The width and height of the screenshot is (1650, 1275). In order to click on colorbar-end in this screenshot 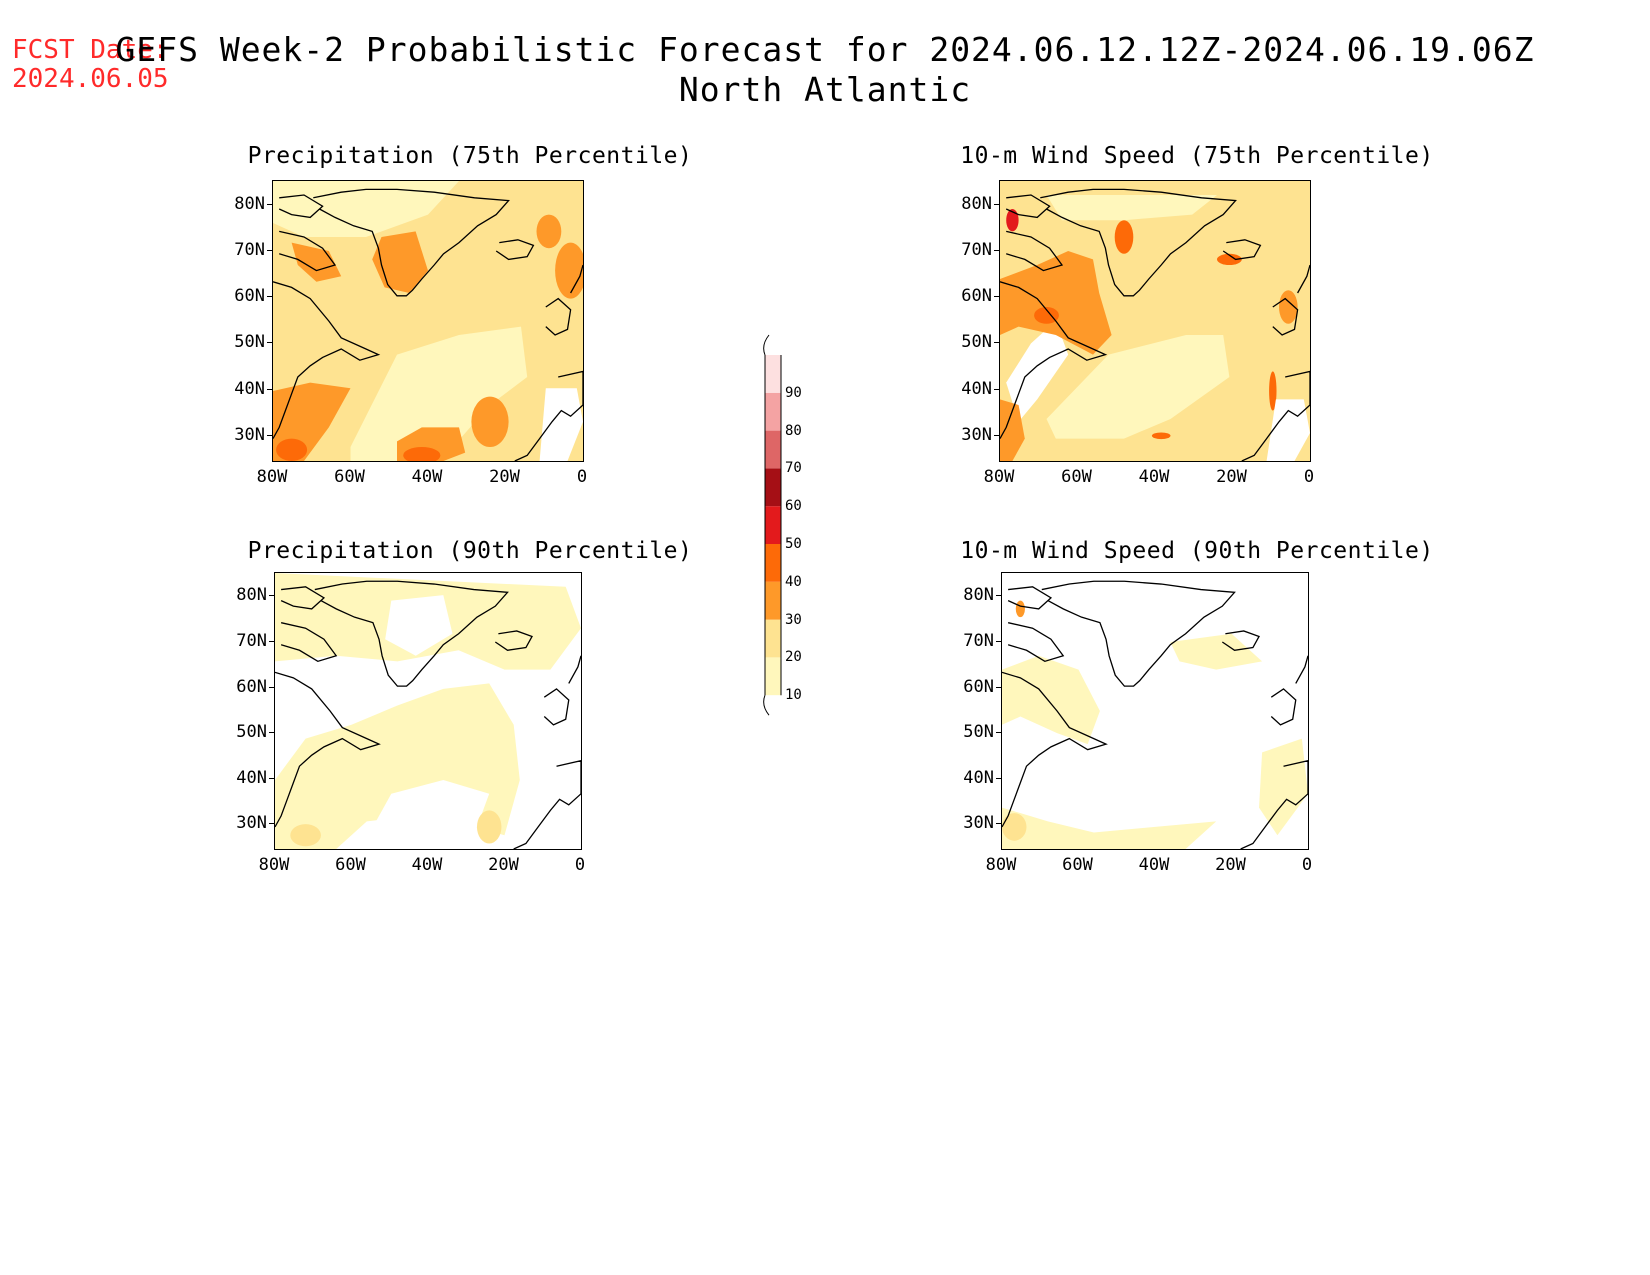, I will do `click(766, 345)`.